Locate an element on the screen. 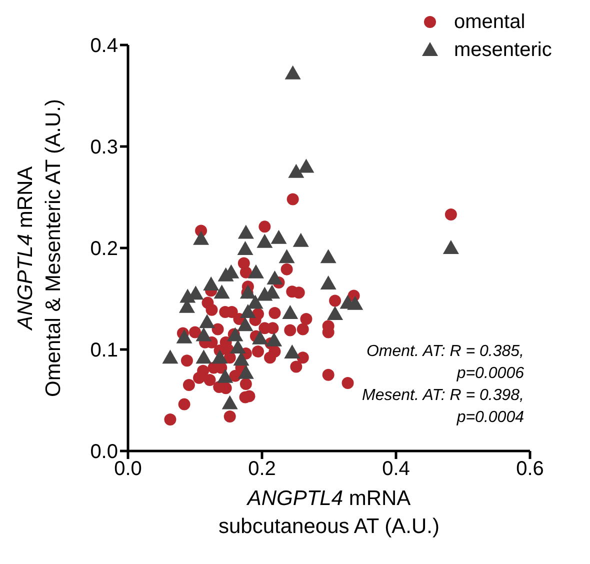 This screenshot has height=564, width=590. annotation: p=0.0004 is located at coordinates (490, 418).